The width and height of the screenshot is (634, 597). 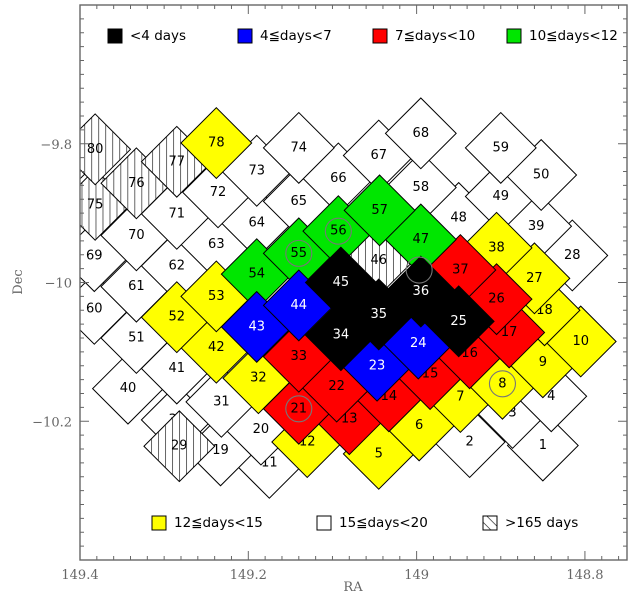 I want to click on tile-36: 36, so click(x=420, y=291).